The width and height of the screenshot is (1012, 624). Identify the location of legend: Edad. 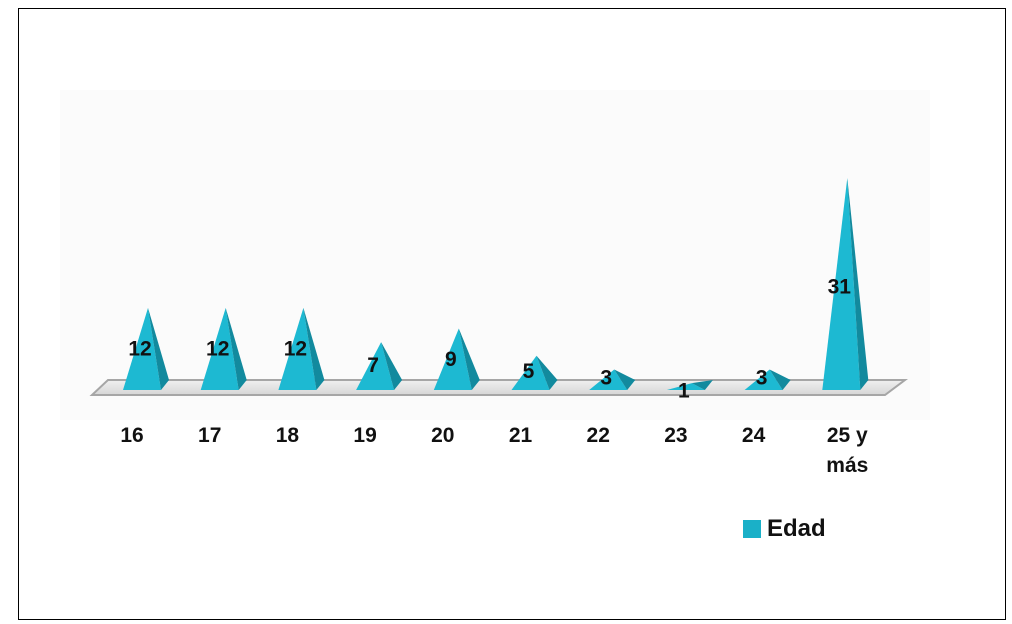
(784, 529).